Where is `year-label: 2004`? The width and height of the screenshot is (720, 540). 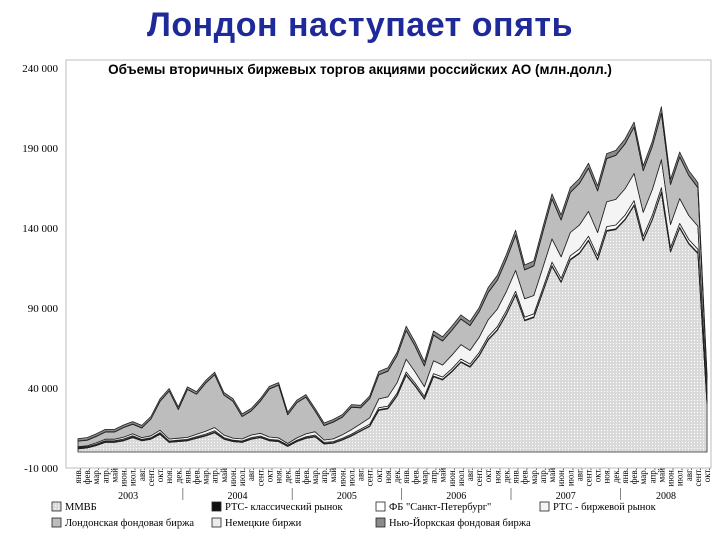 year-label: 2004 is located at coordinates (238, 496).